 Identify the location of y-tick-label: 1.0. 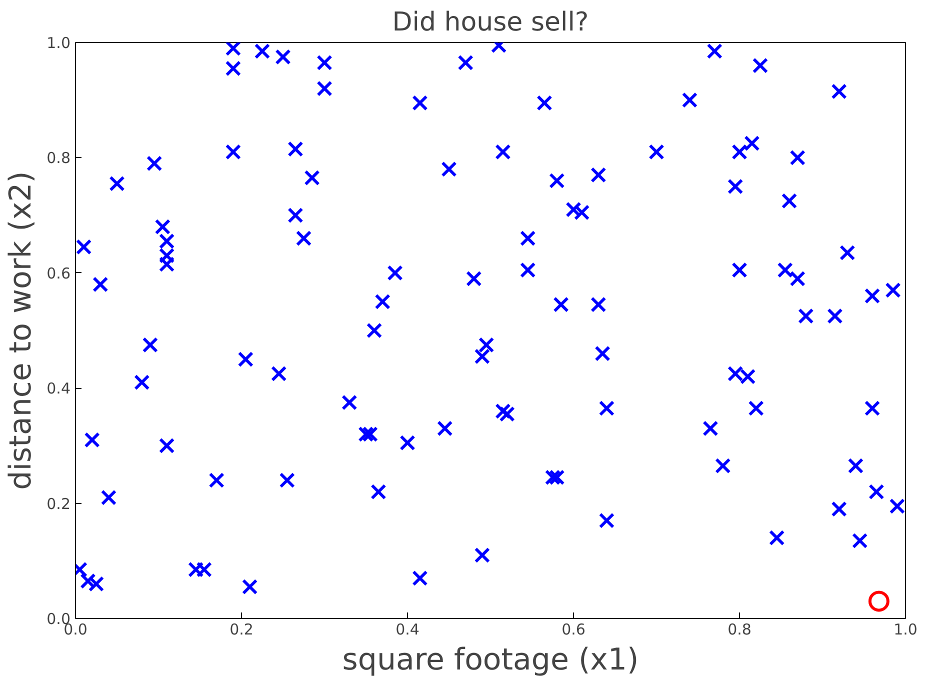
(58, 43).